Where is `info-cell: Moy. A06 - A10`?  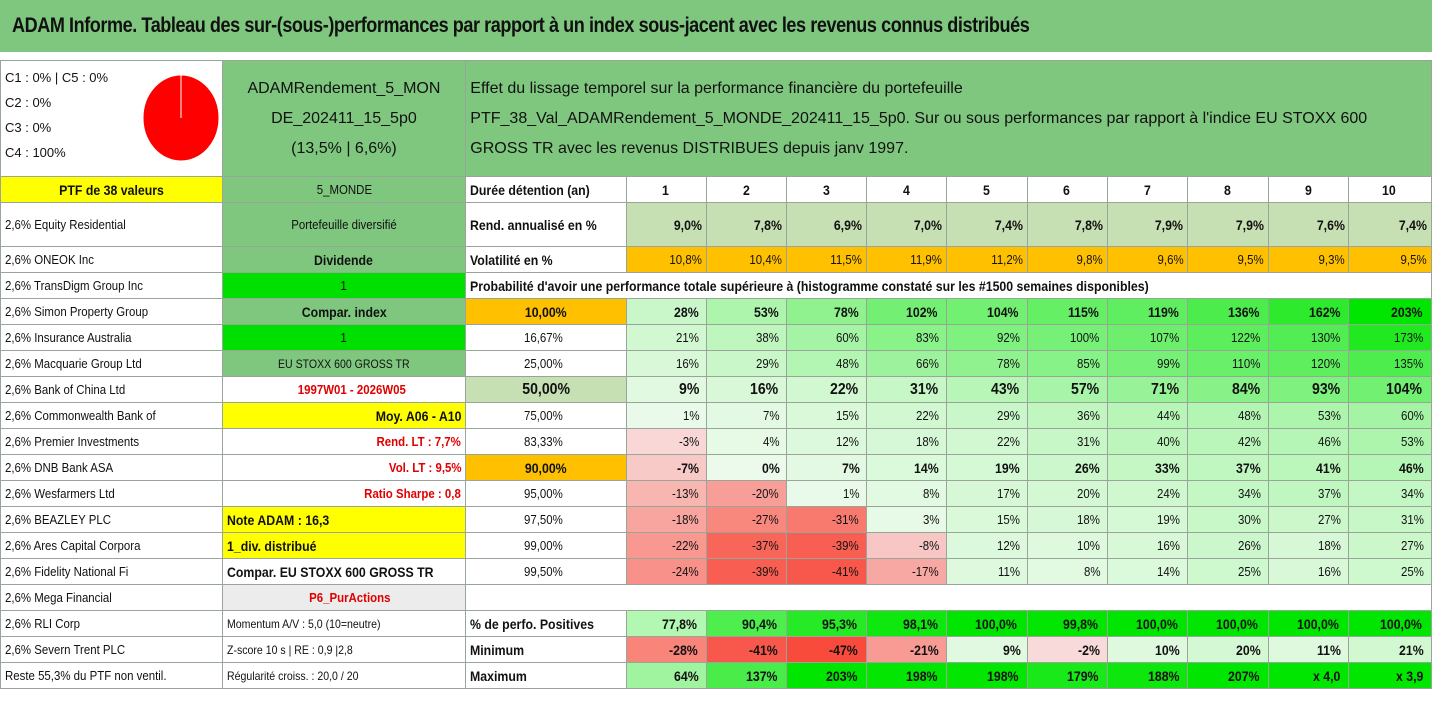 info-cell: Moy. A06 - A10 is located at coordinates (344, 415).